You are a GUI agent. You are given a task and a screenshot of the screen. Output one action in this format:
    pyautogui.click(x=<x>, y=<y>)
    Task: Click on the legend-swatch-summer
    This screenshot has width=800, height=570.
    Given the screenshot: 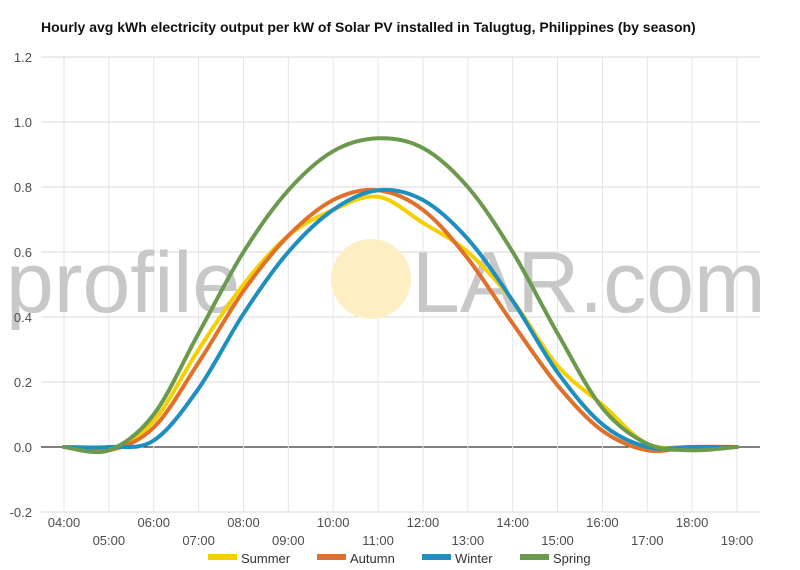 What is the action you would take?
    pyautogui.click(x=222, y=557)
    